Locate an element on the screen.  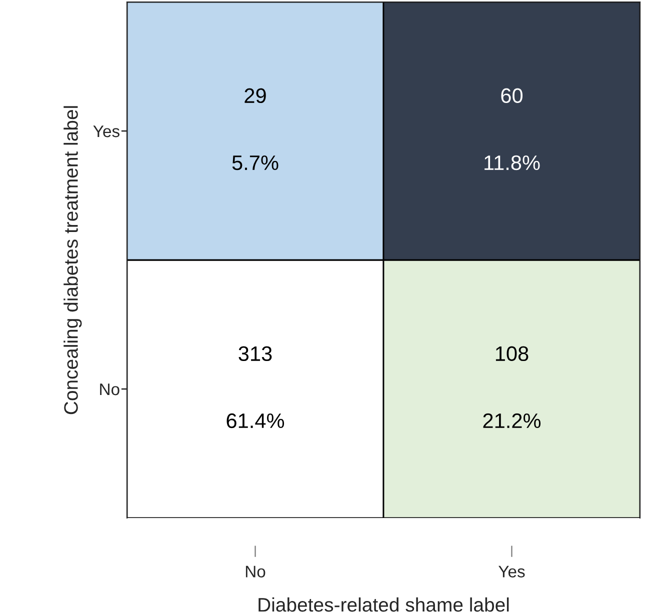
x-axis-title: Diabetes-related shame label is located at coordinates (383, 604).